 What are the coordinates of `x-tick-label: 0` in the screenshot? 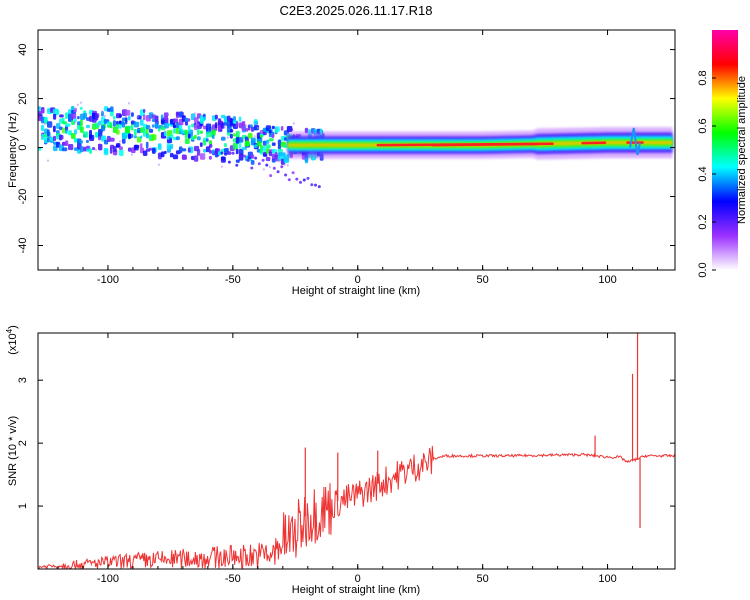 It's located at (358, 280).